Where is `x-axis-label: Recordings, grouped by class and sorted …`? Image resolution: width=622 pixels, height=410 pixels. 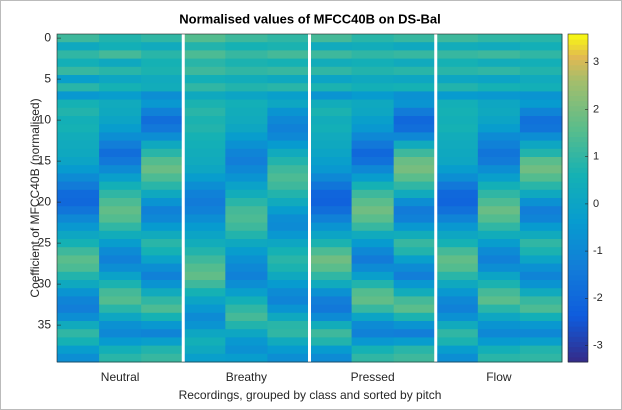 x-axis-label: Recordings, grouped by class and sorted … is located at coordinates (310, 395).